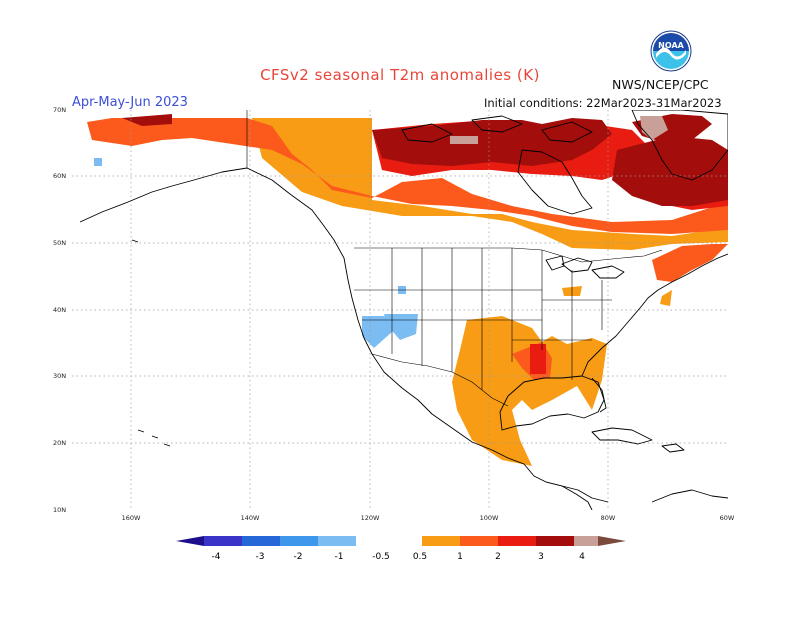  I want to click on colorbar-label: 1, so click(460, 557).